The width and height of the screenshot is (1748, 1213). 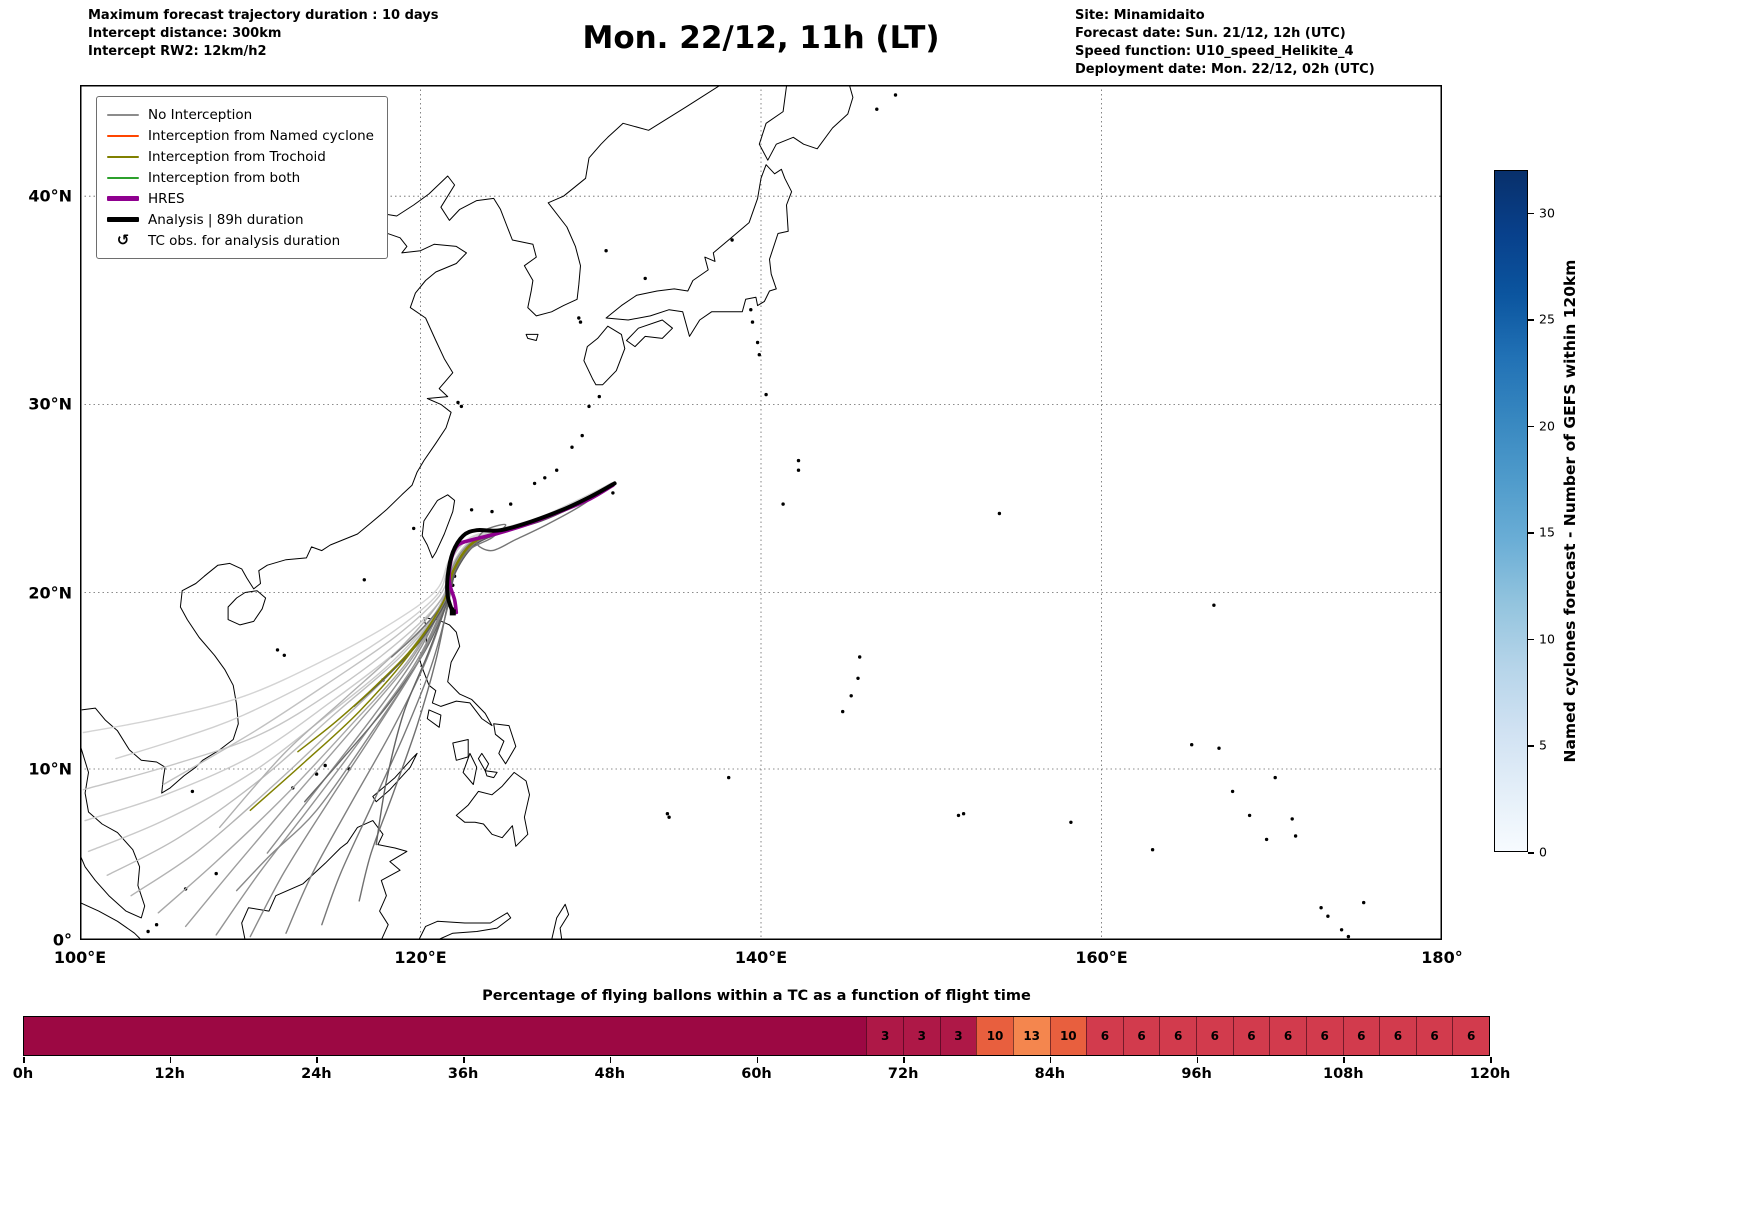 I want to click on legend-item: Analysis | 89h duration, so click(x=240, y=219).